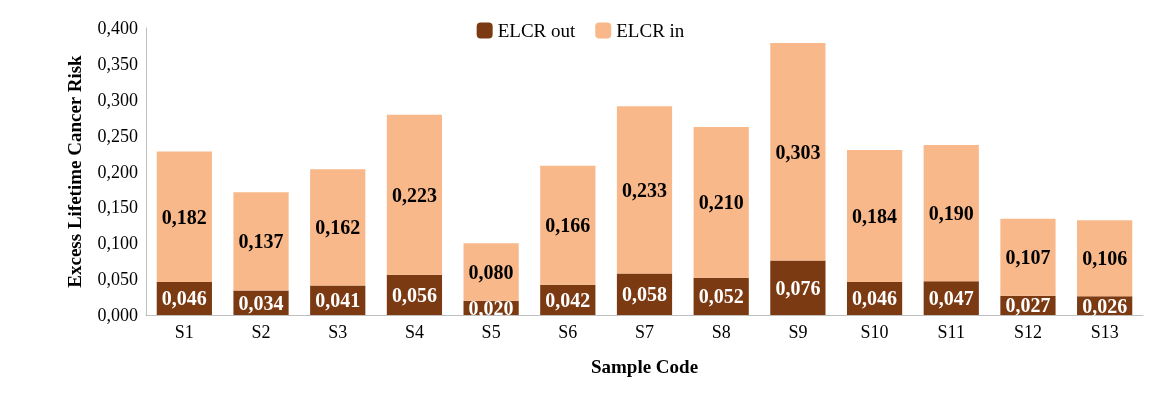  I want to click on x-tick-label: S11, so click(951, 332).